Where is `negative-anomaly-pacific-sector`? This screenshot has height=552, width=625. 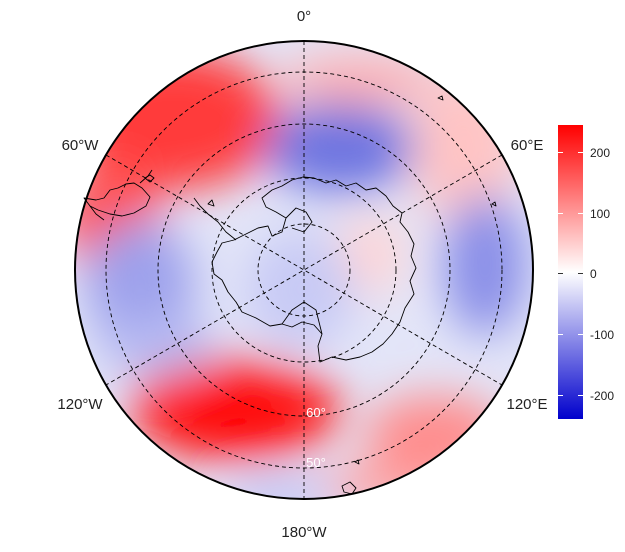 negative-anomaly-pacific-sector is located at coordinates (155, 345).